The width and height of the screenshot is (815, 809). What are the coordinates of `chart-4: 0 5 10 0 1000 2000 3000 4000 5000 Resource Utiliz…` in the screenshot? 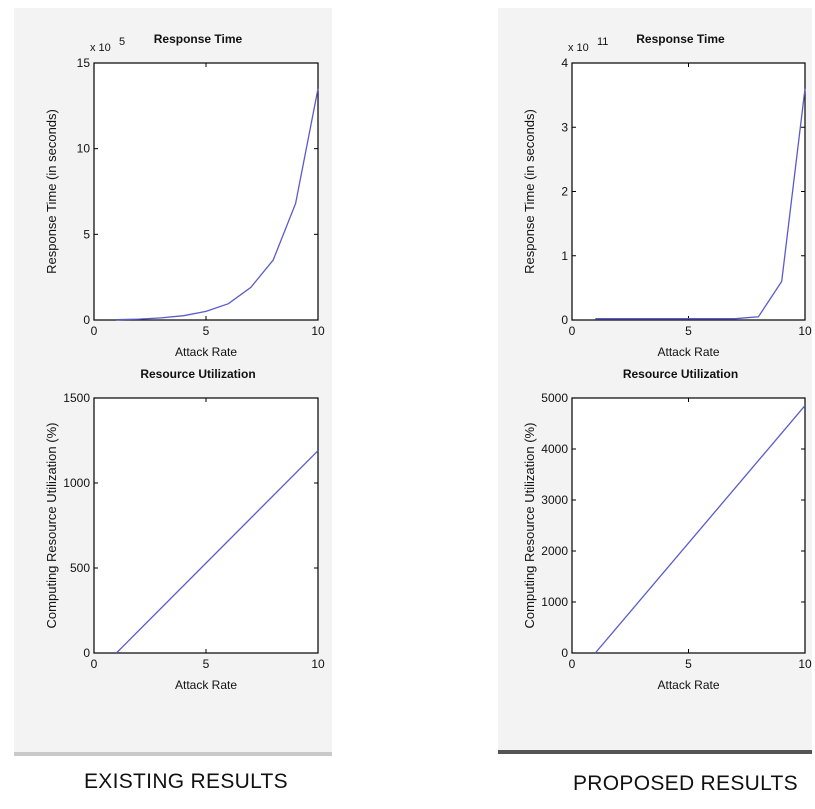 It's located at (667, 529).